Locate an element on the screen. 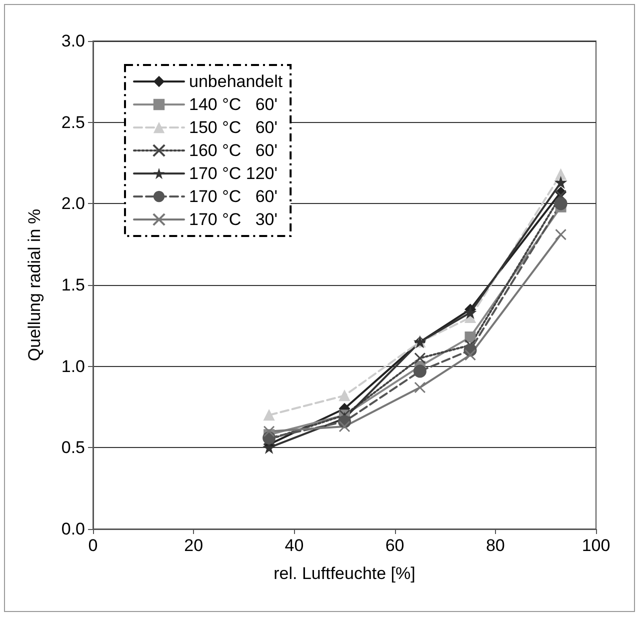 The image size is (641, 618). legend-label: 150 °C 60' is located at coordinates (233, 127).